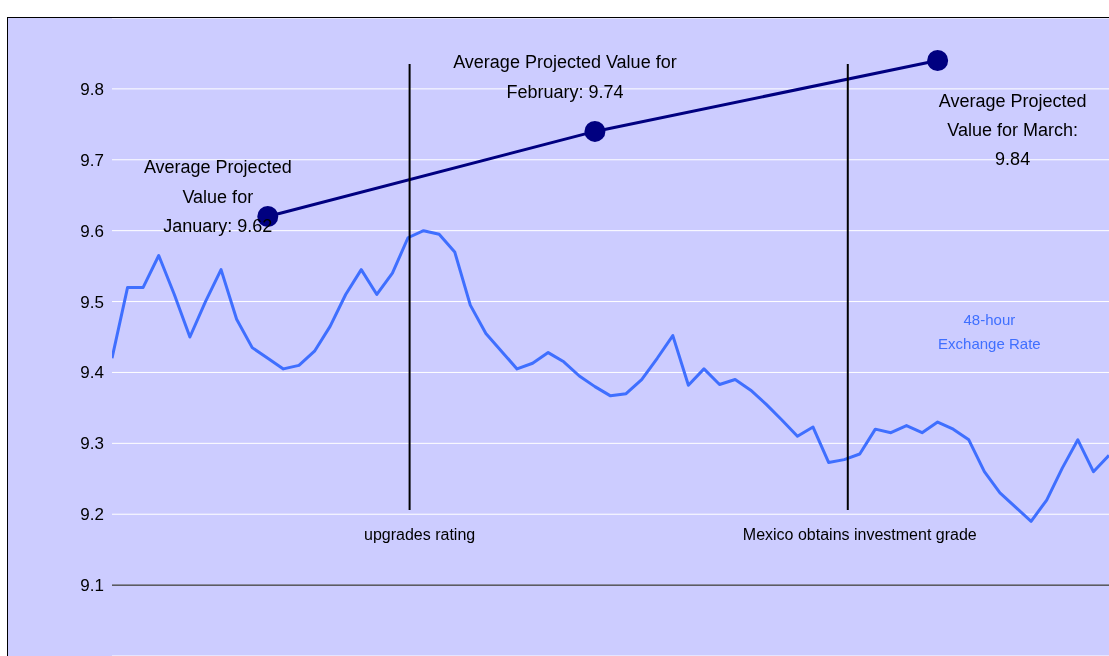 This screenshot has height=656, width=1109. What do you see at coordinates (92, 231) in the screenshot?
I see `y-tick-label: 9.6` at bounding box center [92, 231].